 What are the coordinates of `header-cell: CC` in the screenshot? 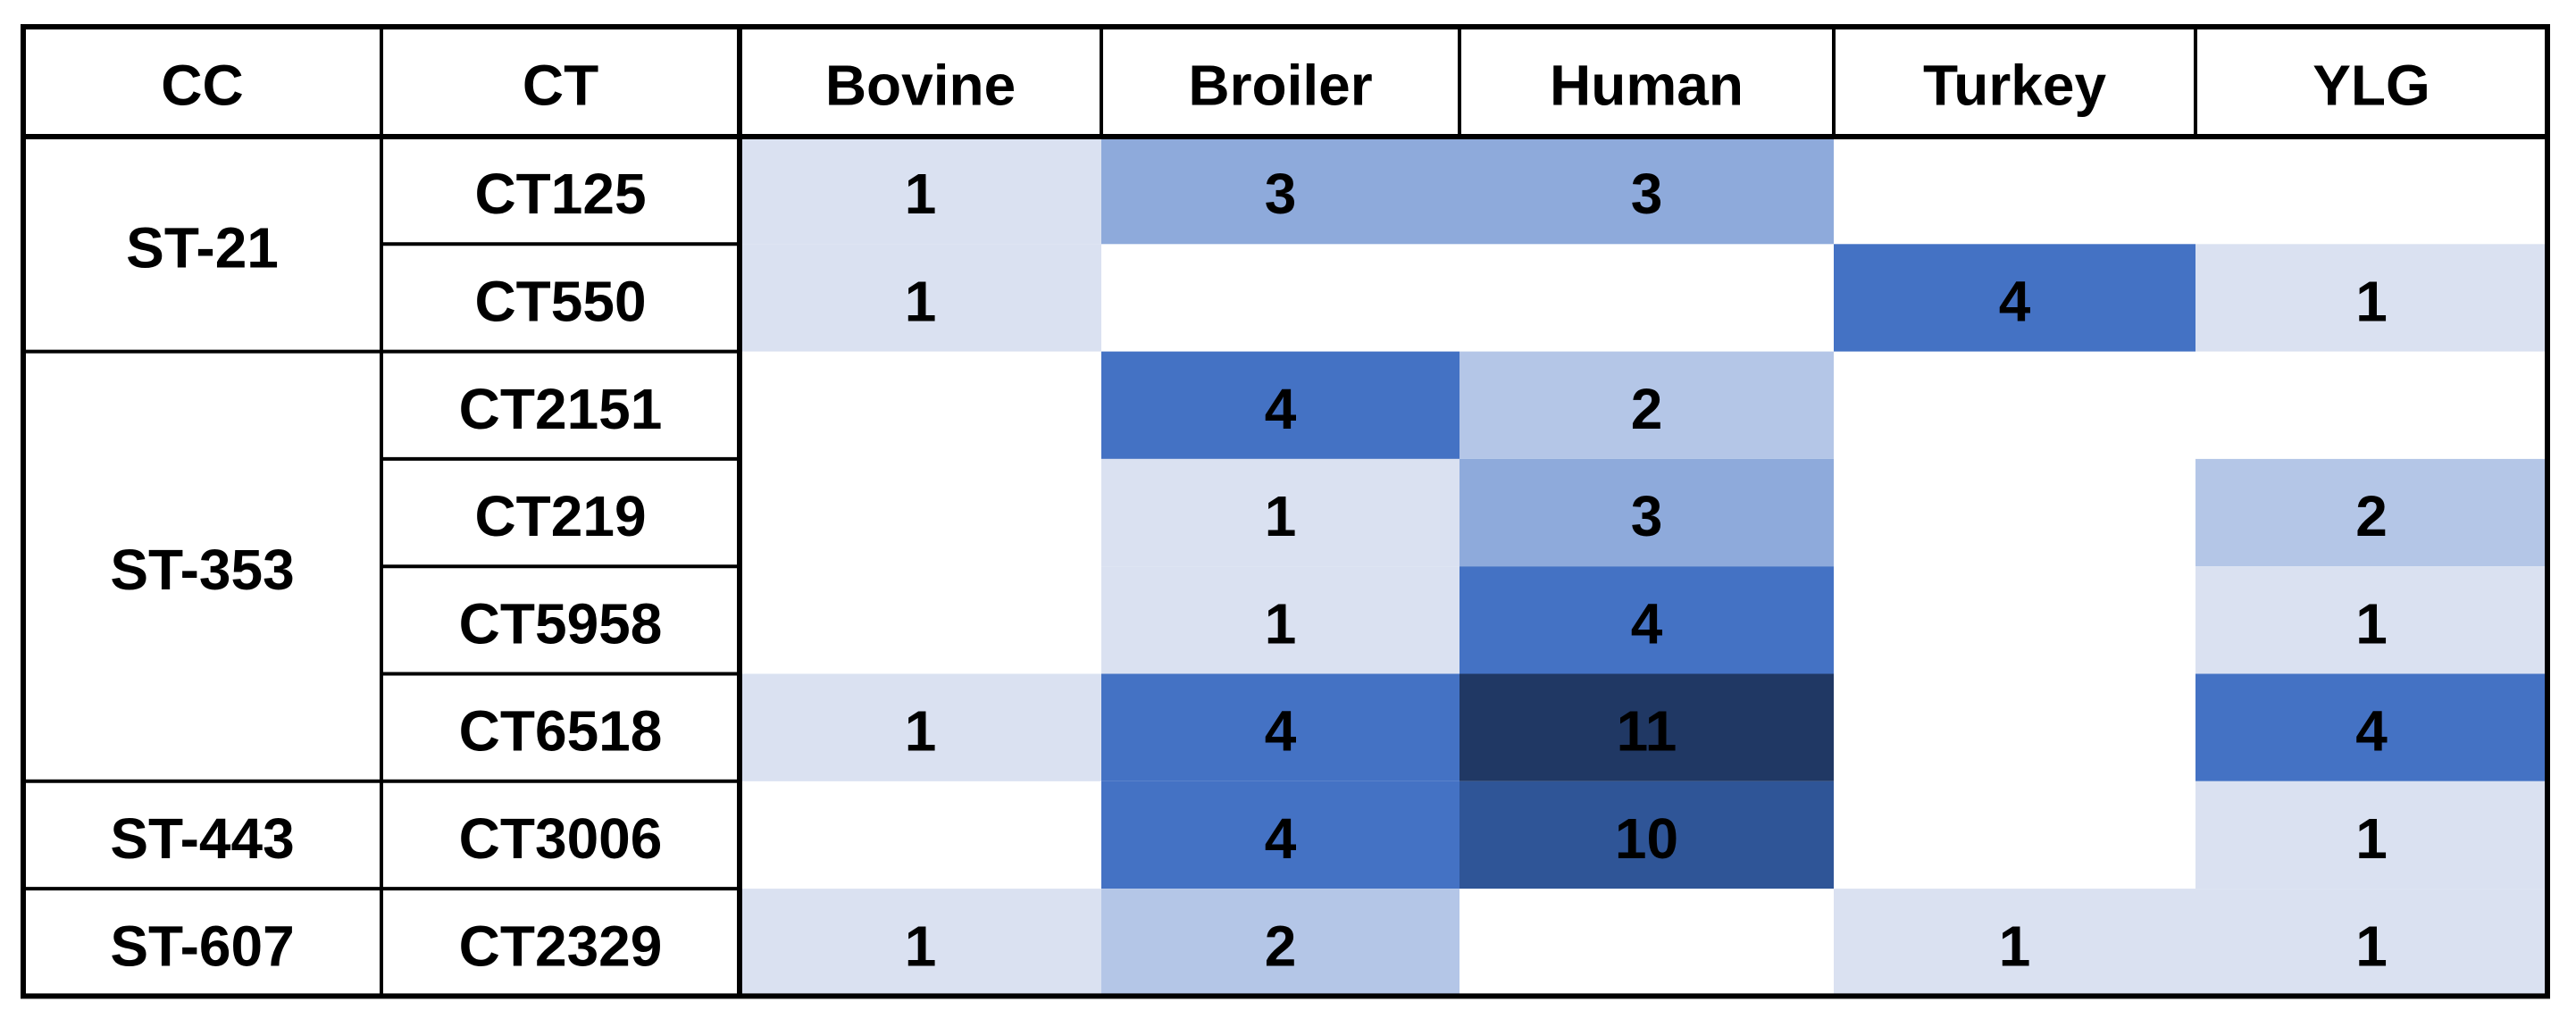 It's located at (202, 86).